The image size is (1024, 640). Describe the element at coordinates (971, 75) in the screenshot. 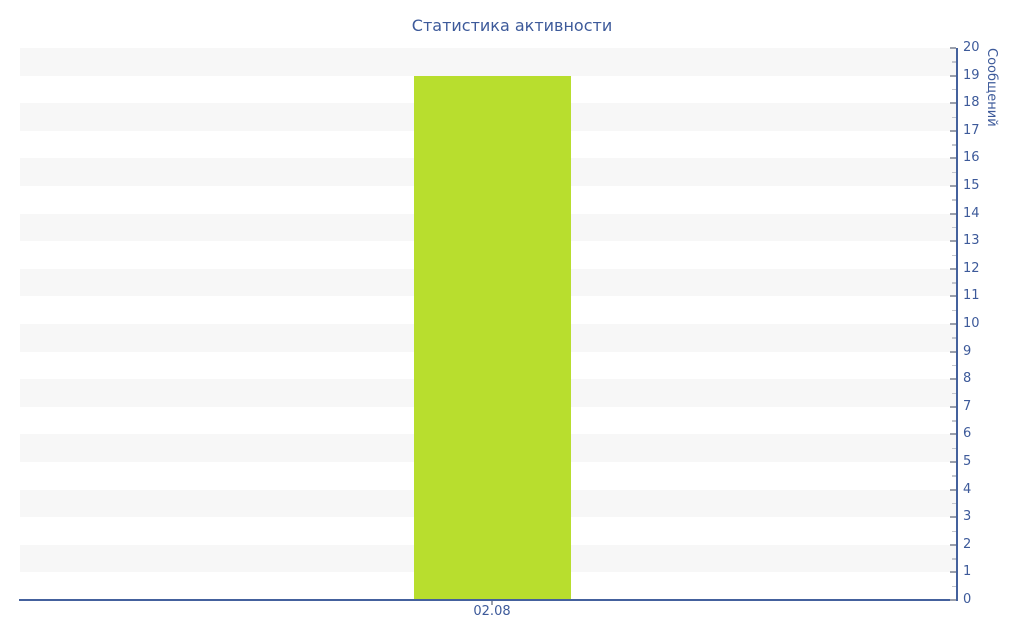

I see `y-tick-label: 19` at that location.